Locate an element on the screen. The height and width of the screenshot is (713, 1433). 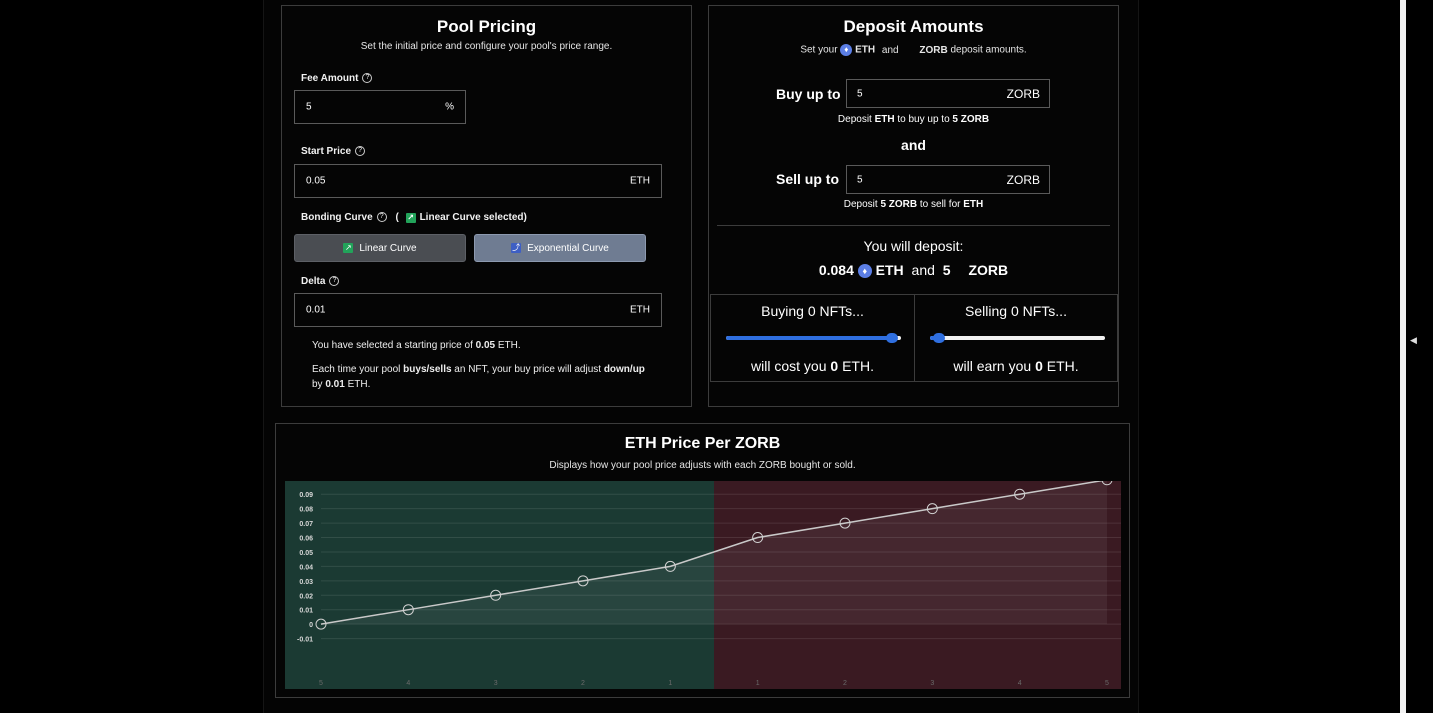
selling-earn: will earn you 0 ETH. is located at coordinates (1016, 366).